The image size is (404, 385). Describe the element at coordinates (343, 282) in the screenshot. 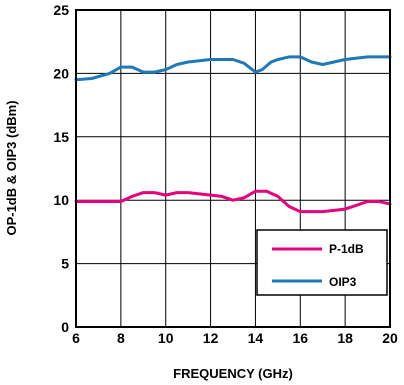

I see `legend-label-oip3: OIP3` at that location.